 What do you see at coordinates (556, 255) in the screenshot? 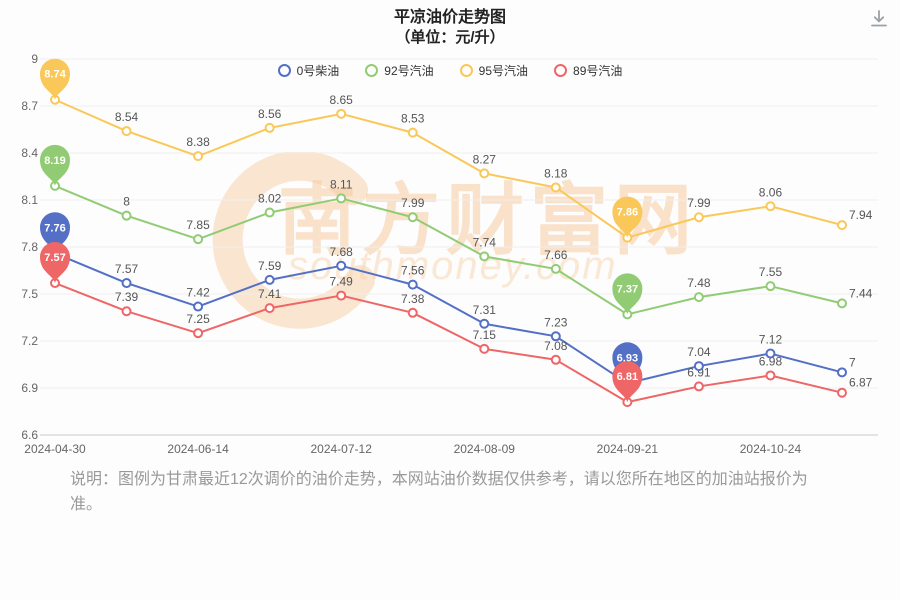
I see `value-label: 7.66` at bounding box center [556, 255].